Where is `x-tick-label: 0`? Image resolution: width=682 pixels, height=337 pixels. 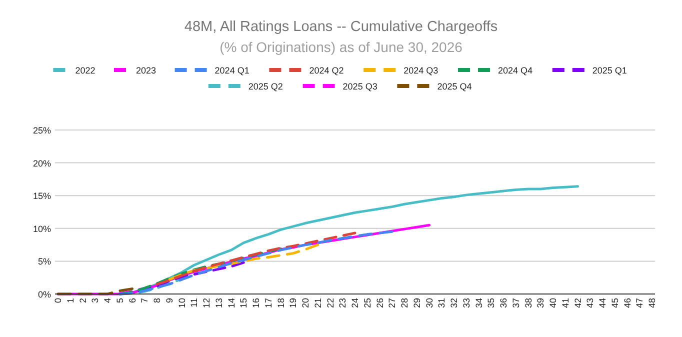
x-tick-label: 0 is located at coordinates (58, 301).